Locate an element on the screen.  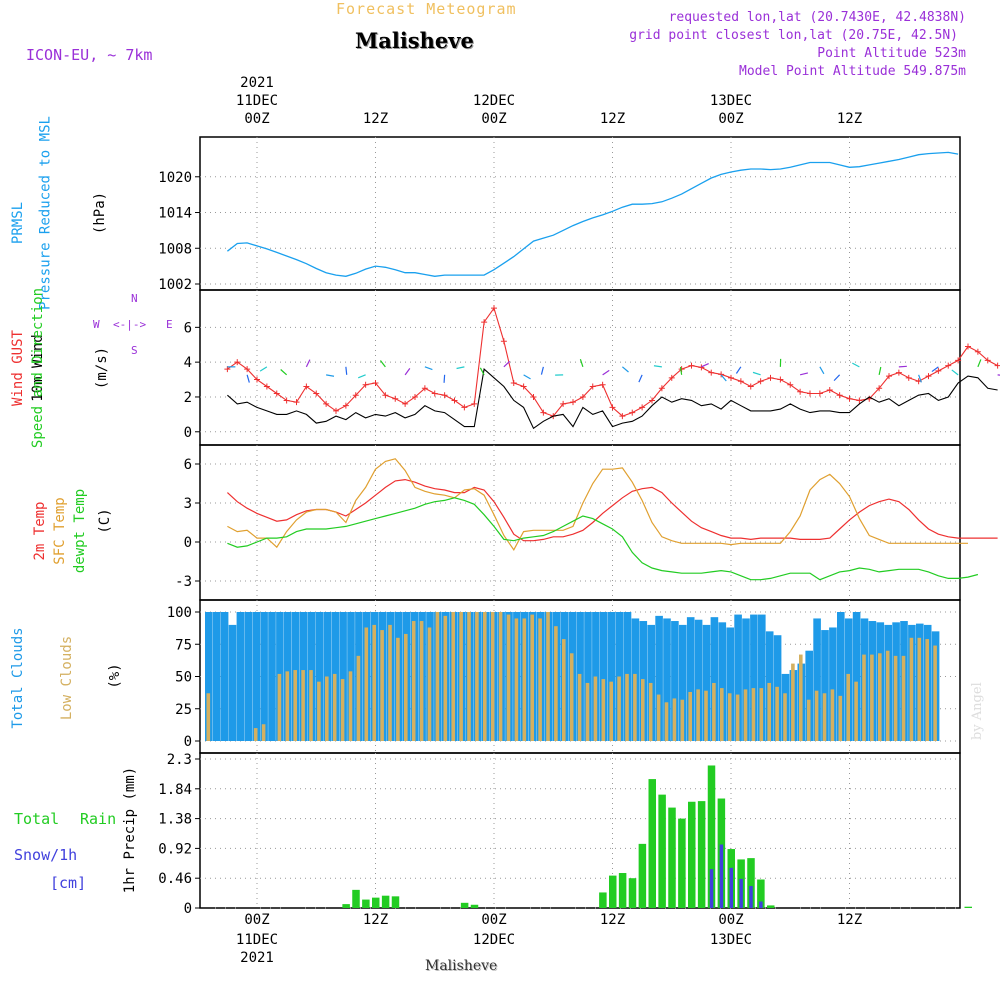
compass-w: W is located at coordinates (96, 324).